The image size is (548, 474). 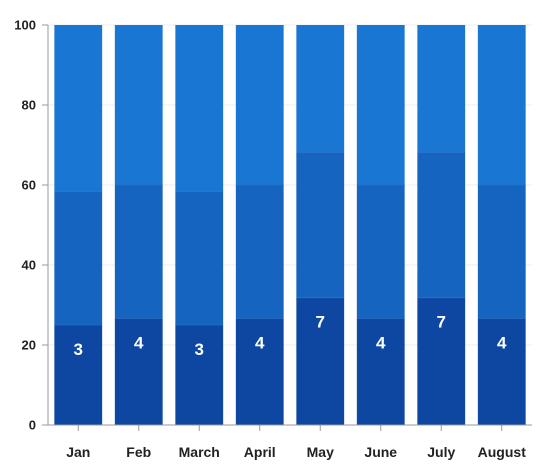 What do you see at coordinates (78, 452) in the screenshot?
I see `x-tick-label: Jan` at bounding box center [78, 452].